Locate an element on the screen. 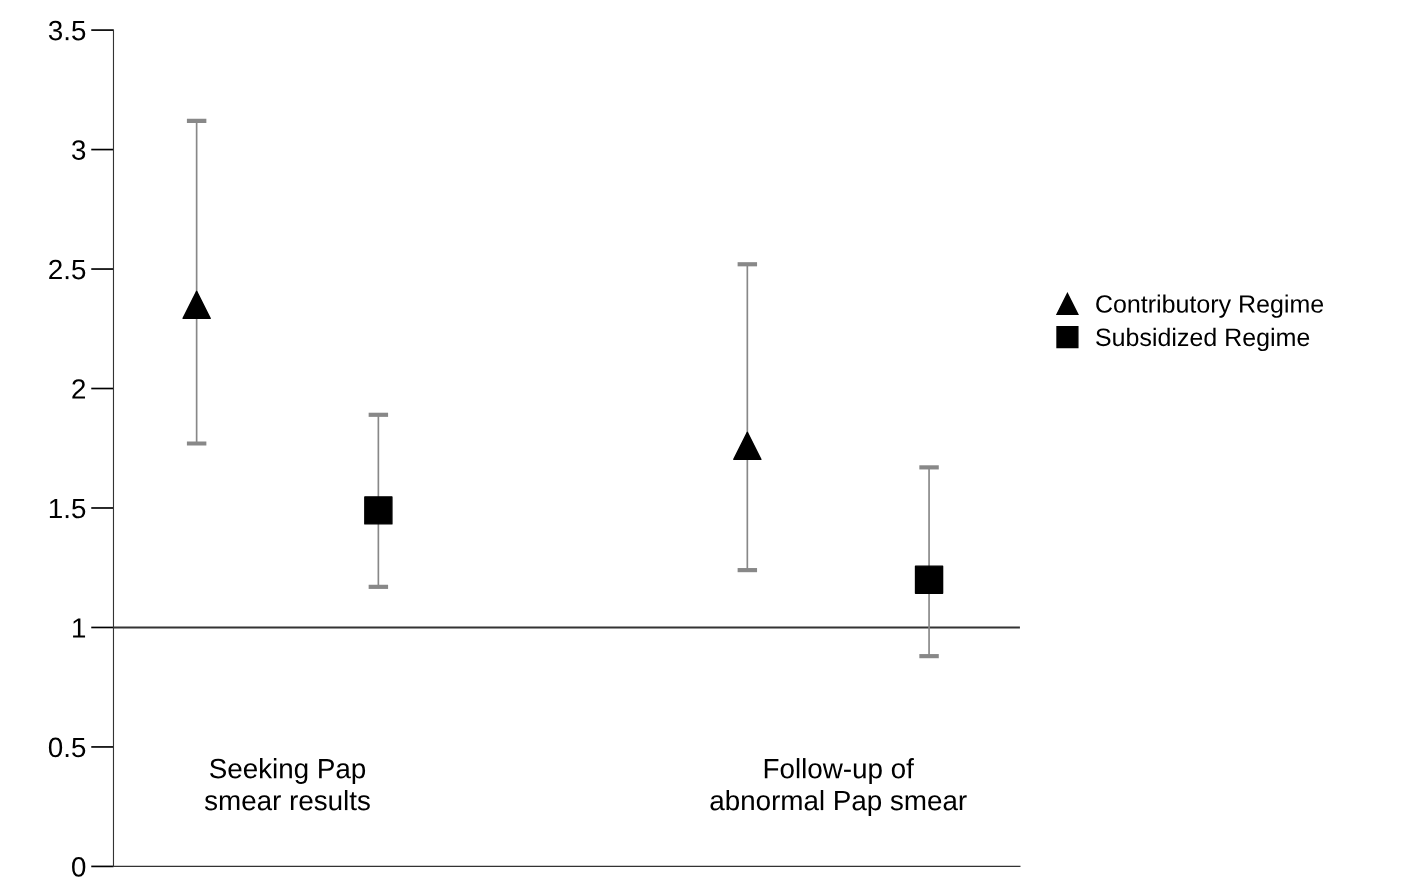 Image resolution: width=1401 pixels, height=885 pixels. x-tick-label: Seeking Pap smear results is located at coordinates (287, 784).